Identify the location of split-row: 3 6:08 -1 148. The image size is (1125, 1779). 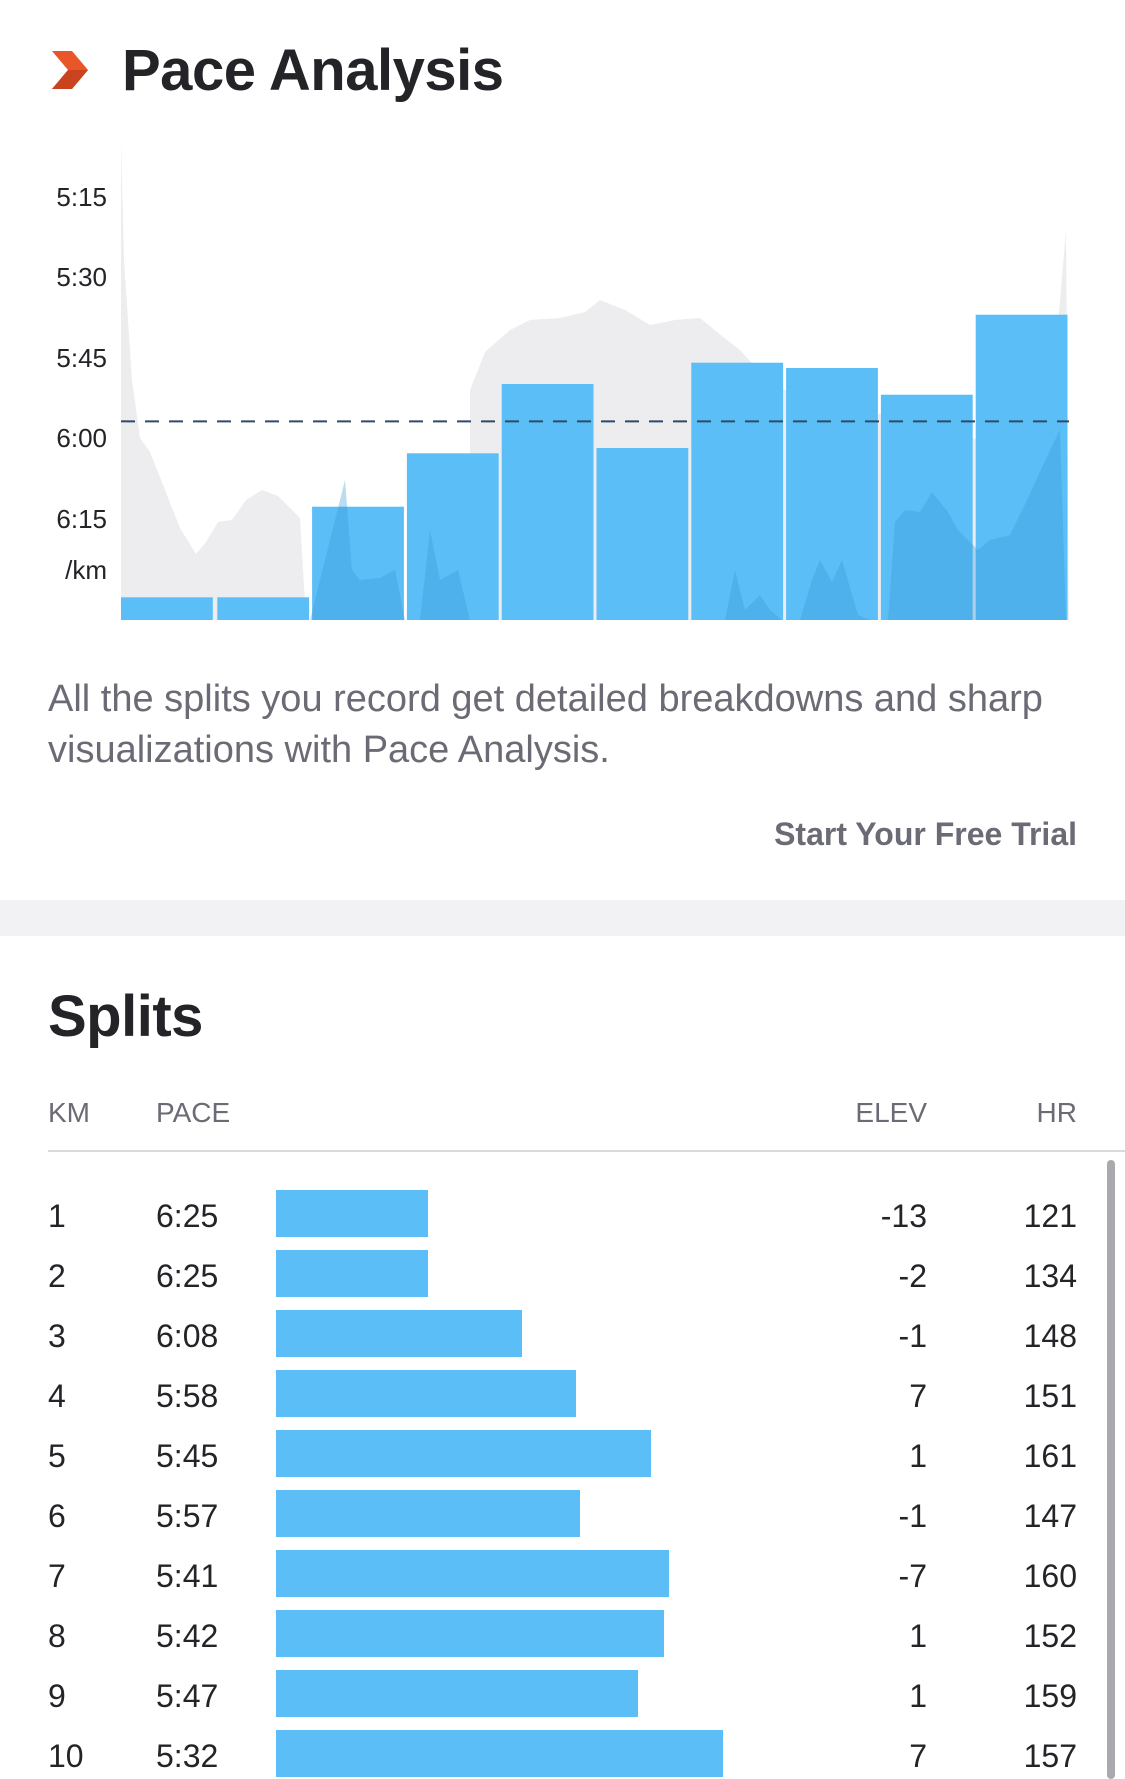
(562, 1340).